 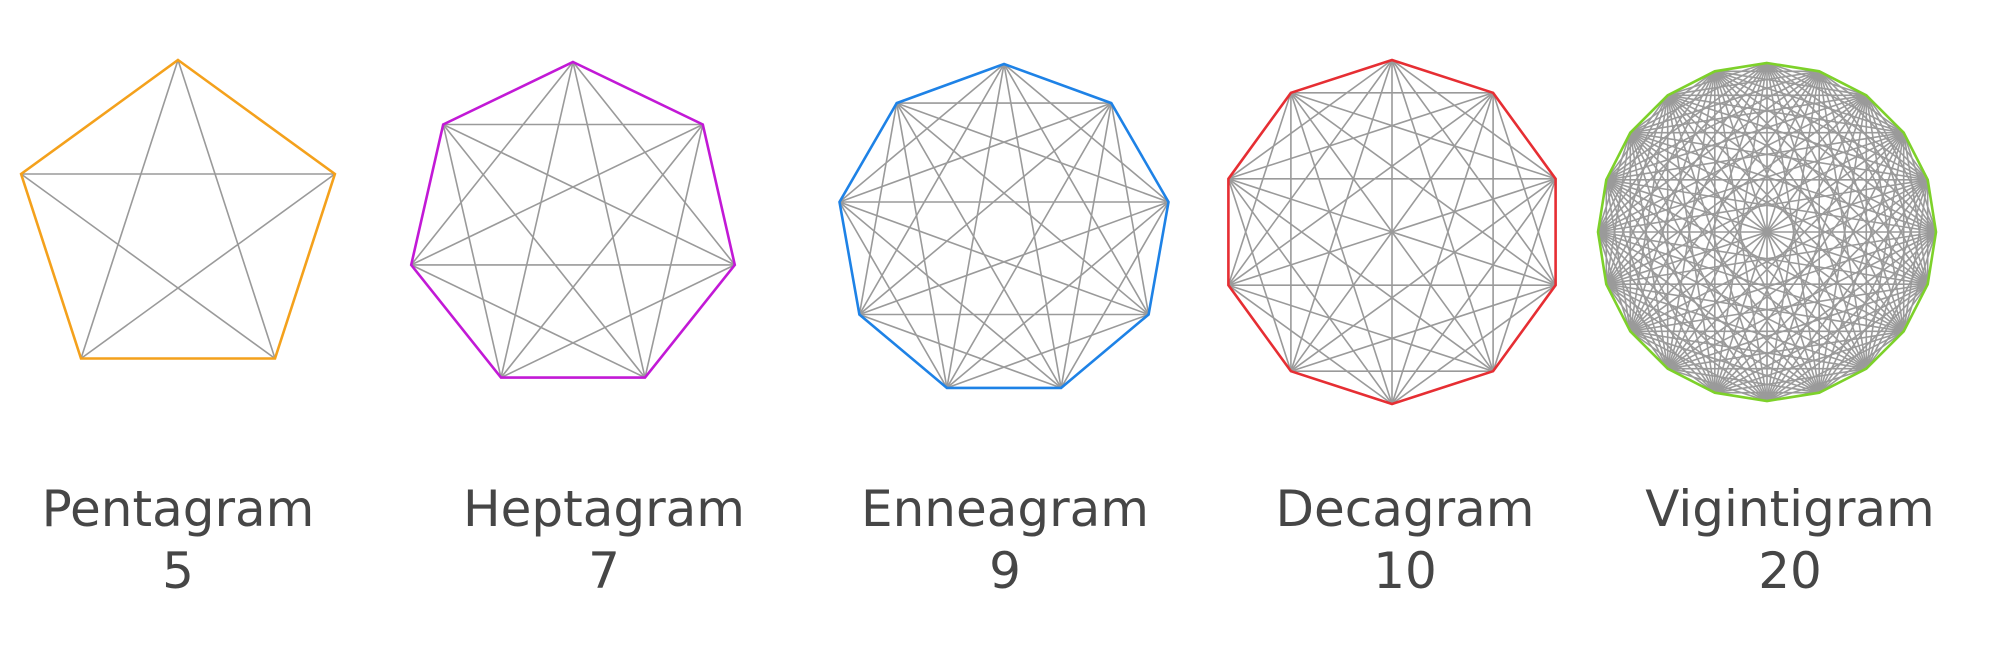 What do you see at coordinates (178, 509) in the screenshot?
I see `pentagram-name: Pentagram` at bounding box center [178, 509].